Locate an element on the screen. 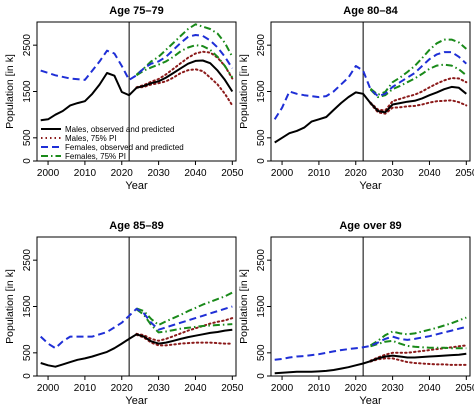  legend-label: Females, observed and predicted is located at coordinates (124, 147).